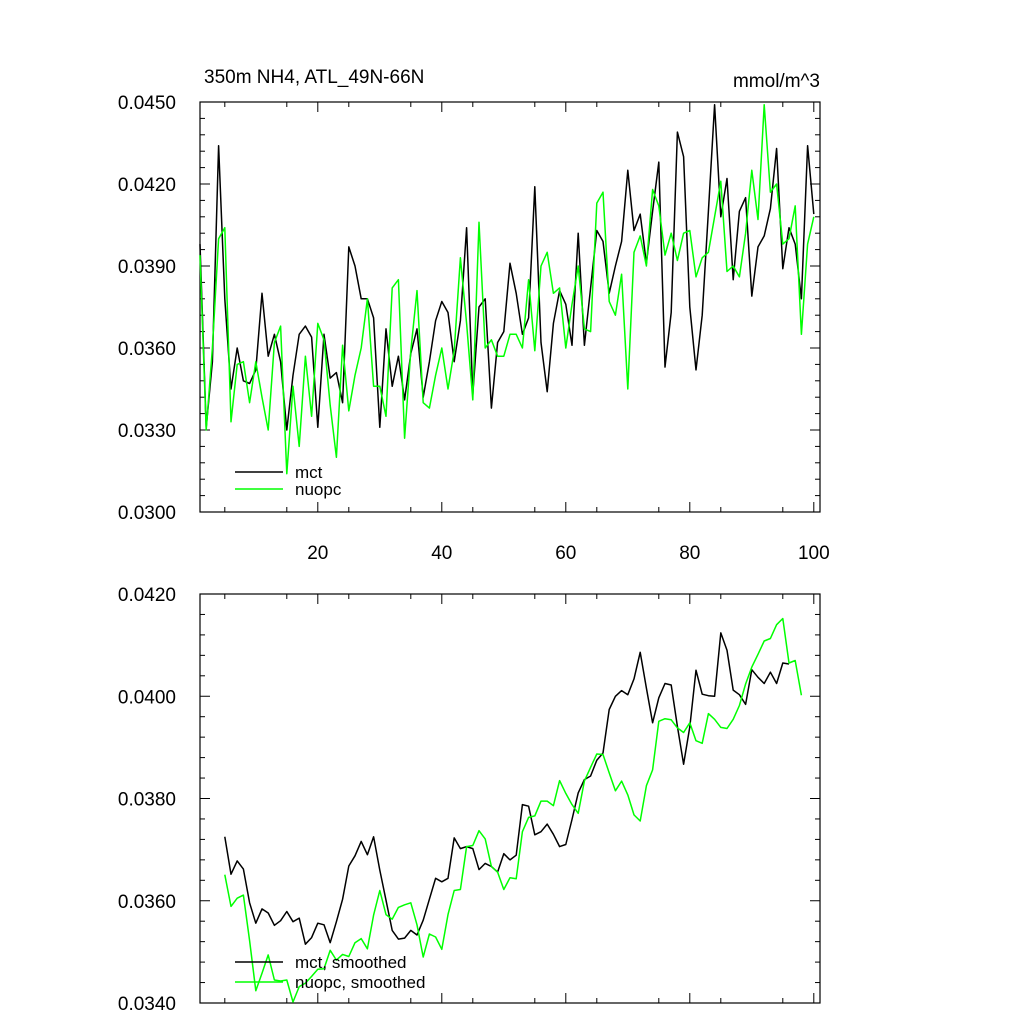 This screenshot has height=1024, width=1024. Describe the element at coordinates (776, 81) in the screenshot. I see `top-chart-units: mmol/m^3` at that location.